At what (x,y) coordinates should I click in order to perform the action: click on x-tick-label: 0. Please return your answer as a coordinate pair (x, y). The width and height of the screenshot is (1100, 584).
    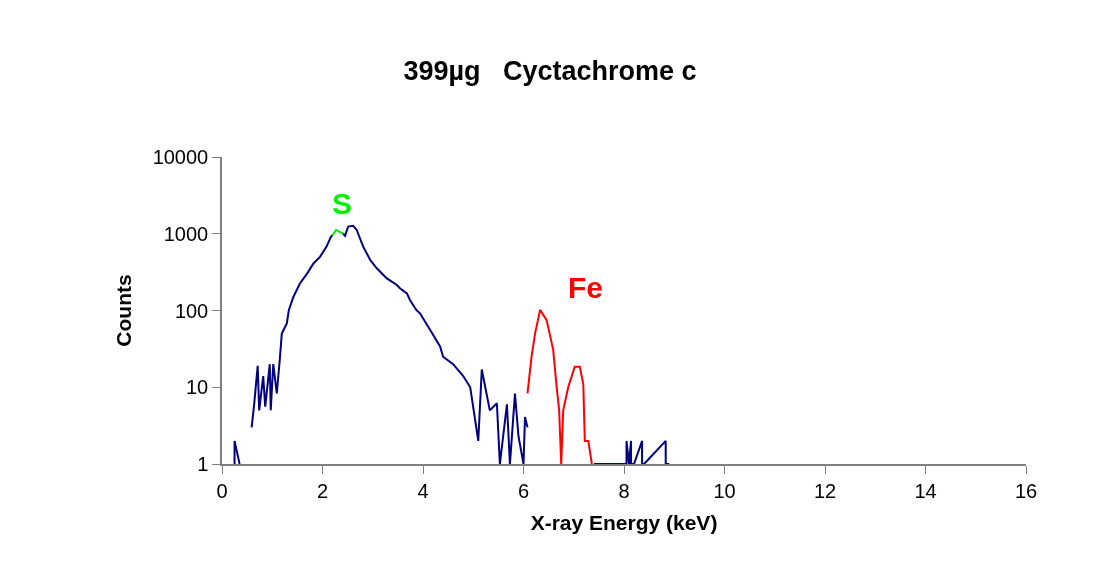
    Looking at the image, I should click on (222, 490).